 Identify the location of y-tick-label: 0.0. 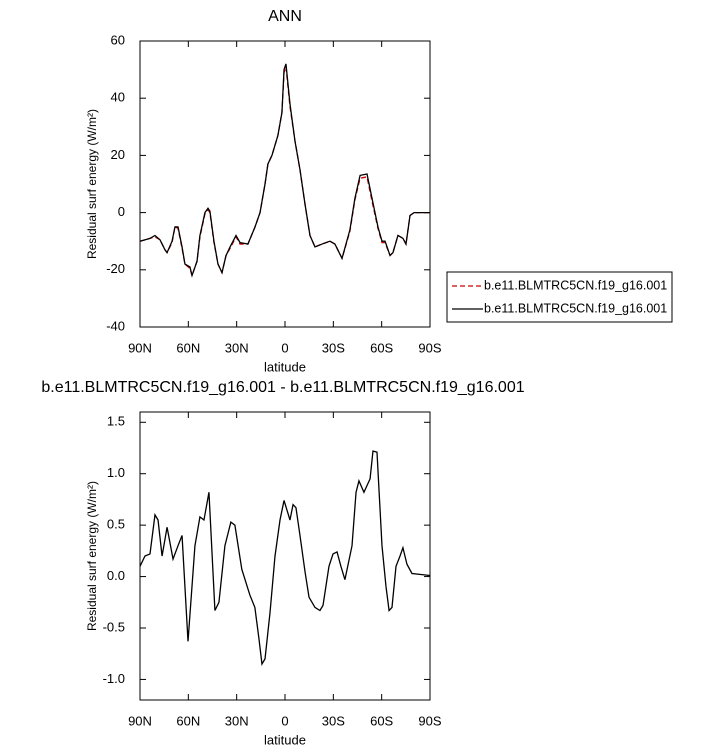
(116, 575).